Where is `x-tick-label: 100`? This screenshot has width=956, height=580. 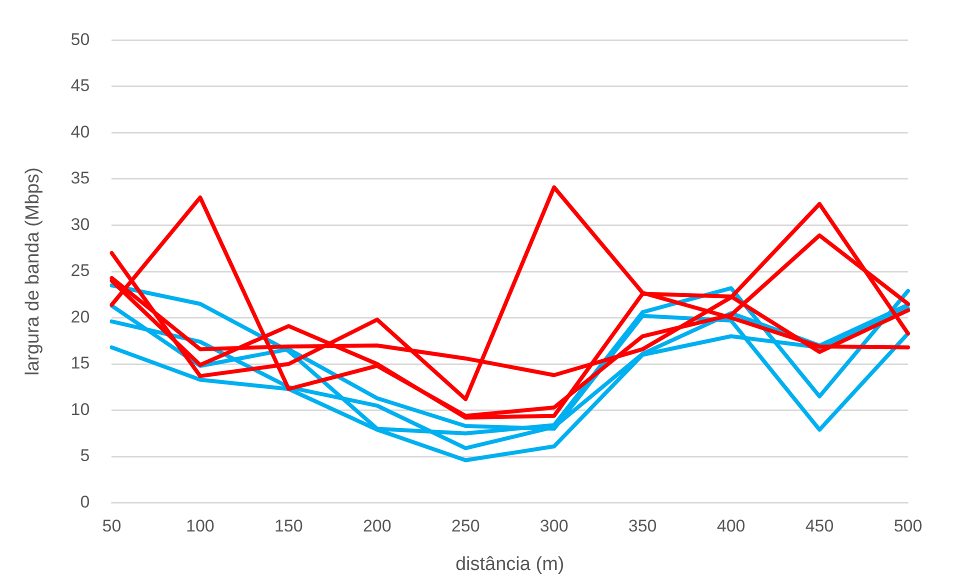
x-tick-label: 100 is located at coordinates (200, 526).